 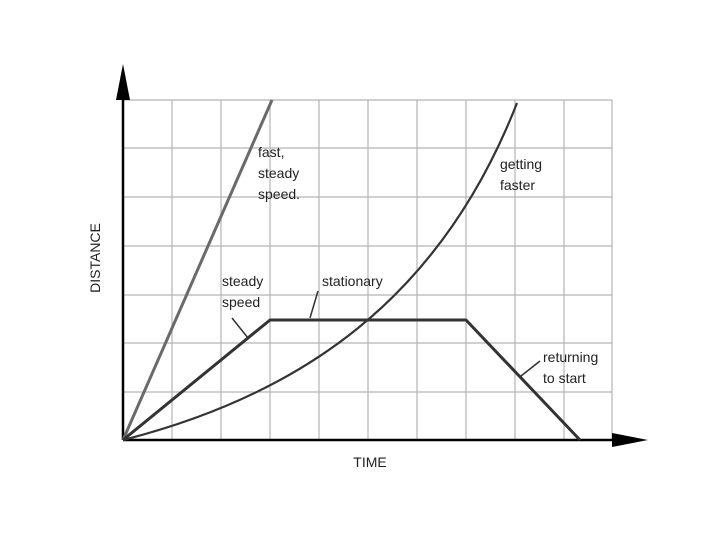 What do you see at coordinates (570, 357) in the screenshot?
I see `annotation: returning` at bounding box center [570, 357].